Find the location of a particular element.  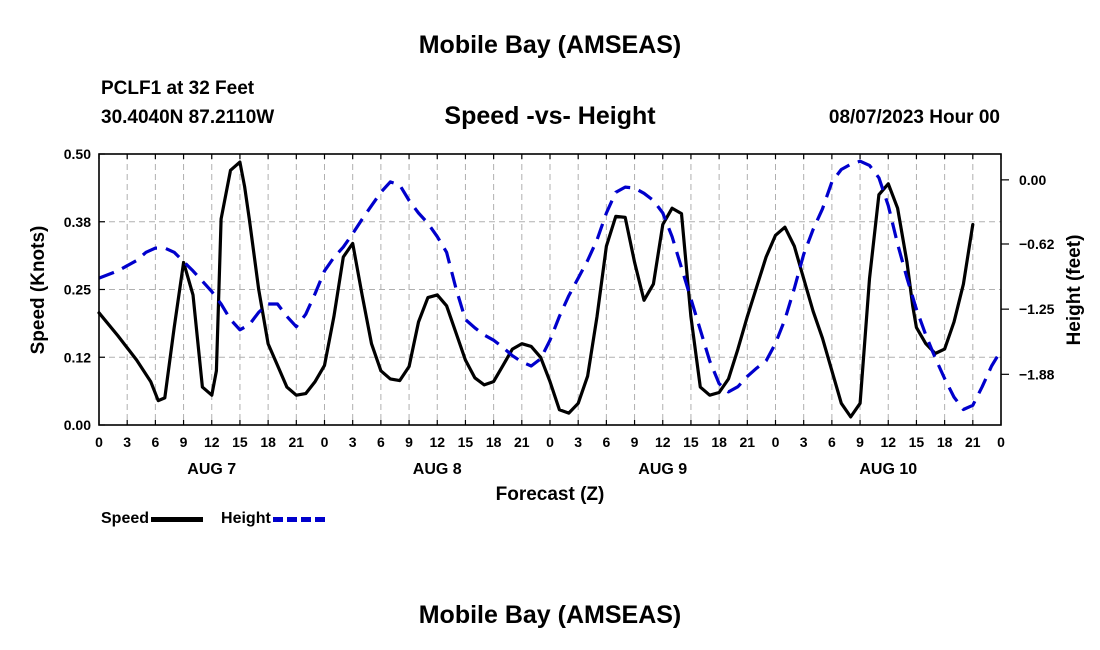

legend-item-height: Height is located at coordinates (273, 519).